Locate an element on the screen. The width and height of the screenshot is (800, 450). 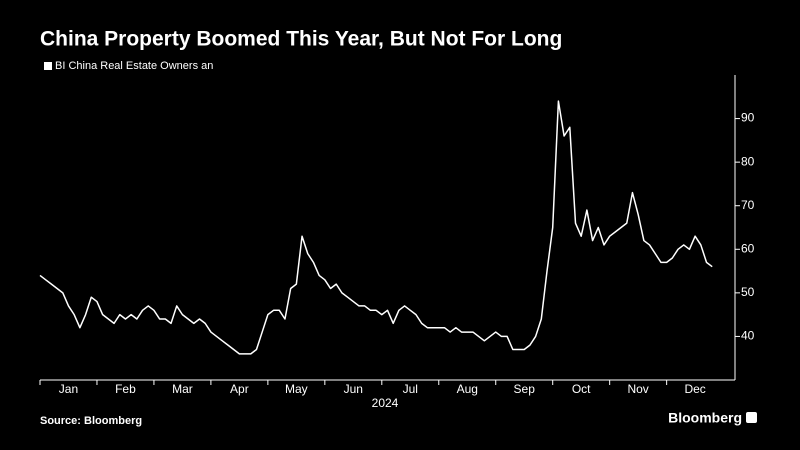
x-tick-label: Jan is located at coordinates (68, 389).